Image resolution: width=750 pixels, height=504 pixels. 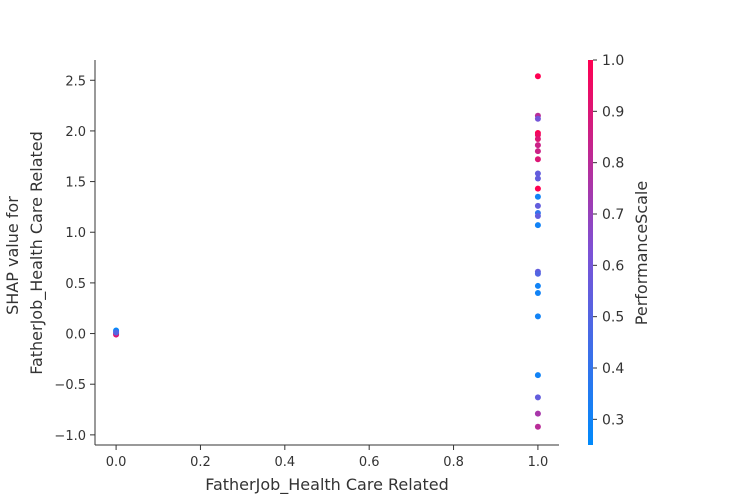 I want to click on x-tick-label: 0.2, so click(x=200, y=462).